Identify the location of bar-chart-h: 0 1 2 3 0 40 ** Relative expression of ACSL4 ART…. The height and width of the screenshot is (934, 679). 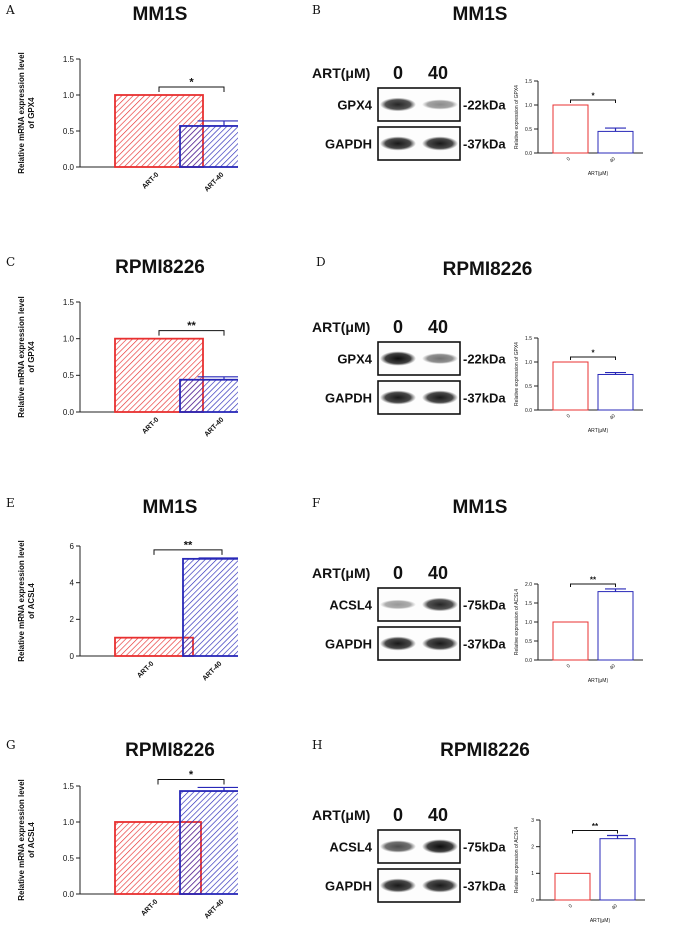
(579, 871).